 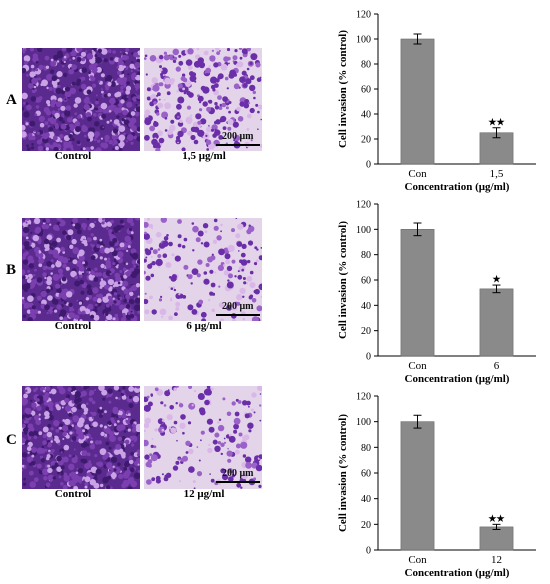 I want to click on caption-control-c: Control, so click(x=73, y=494).